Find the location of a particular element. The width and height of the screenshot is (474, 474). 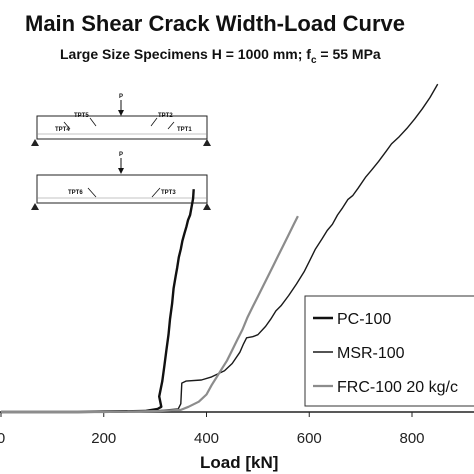

inset-label-tpt3: TPT3 is located at coordinates (168, 193).